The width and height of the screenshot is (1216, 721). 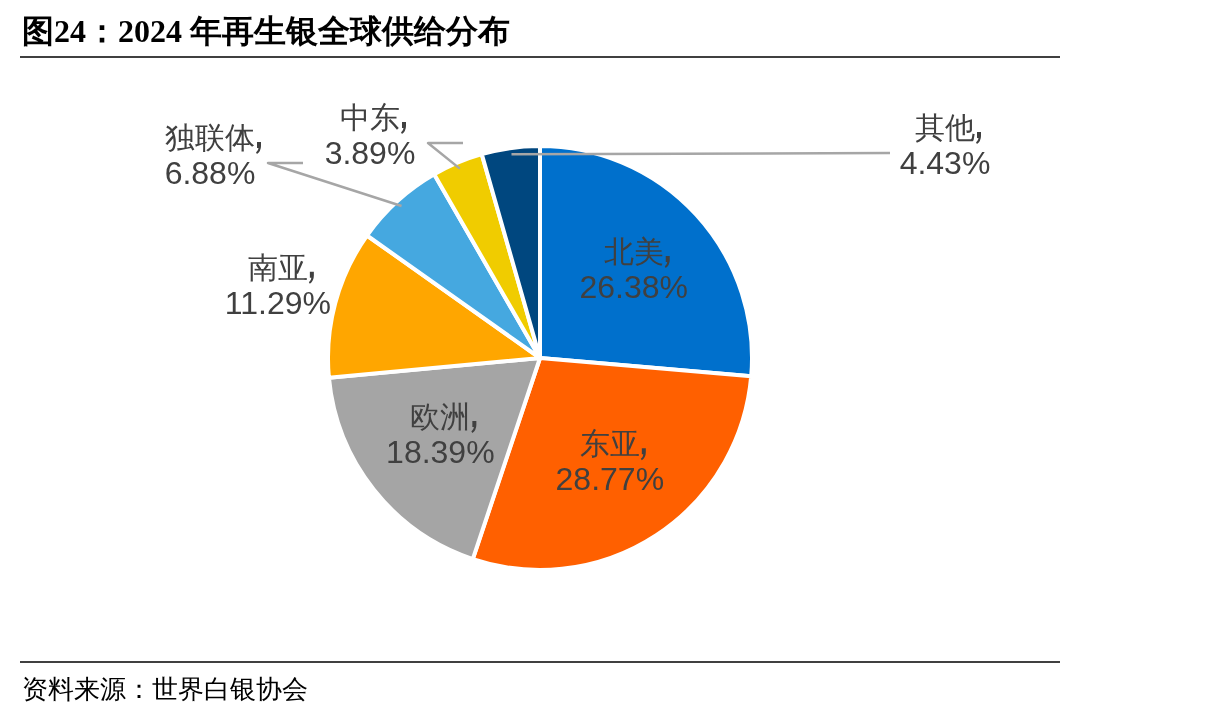 What do you see at coordinates (440, 452) in the screenshot?
I see `data-label: 18.39%` at bounding box center [440, 452].